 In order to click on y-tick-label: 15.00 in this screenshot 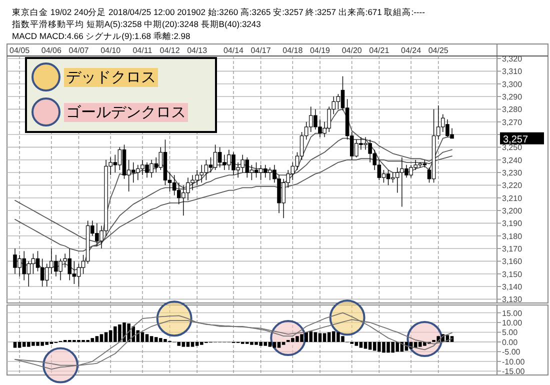, I will do `click(512, 313)`.